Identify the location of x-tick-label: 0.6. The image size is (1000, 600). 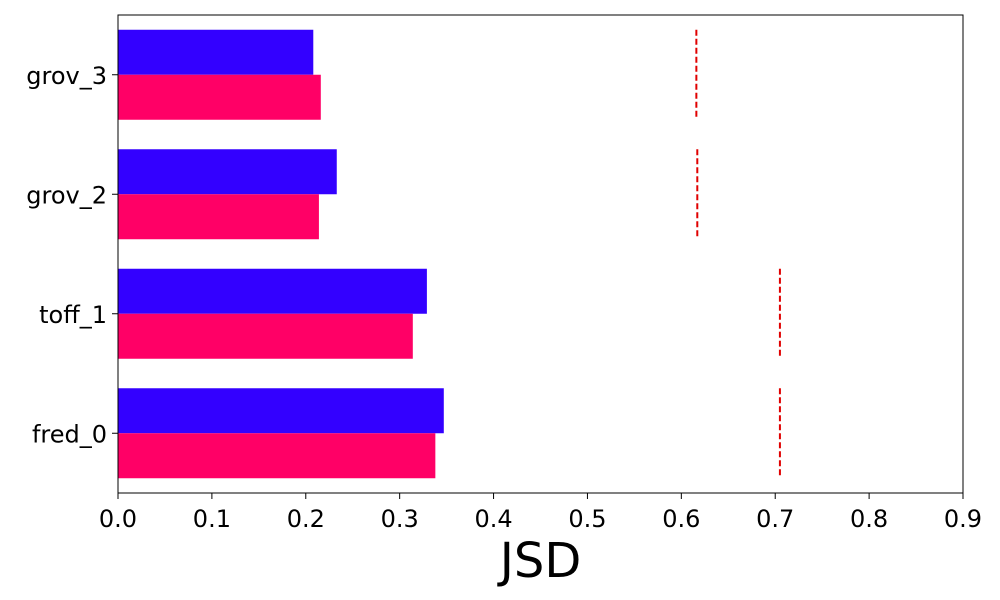
(681, 519).